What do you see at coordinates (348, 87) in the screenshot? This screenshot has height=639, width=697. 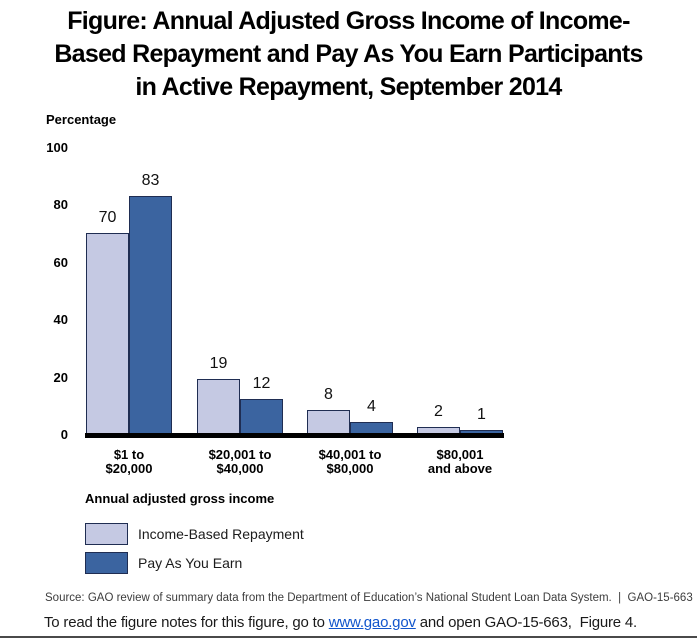 I see `figure-title-line-3: in Active Repayment, September 2014` at bounding box center [348, 87].